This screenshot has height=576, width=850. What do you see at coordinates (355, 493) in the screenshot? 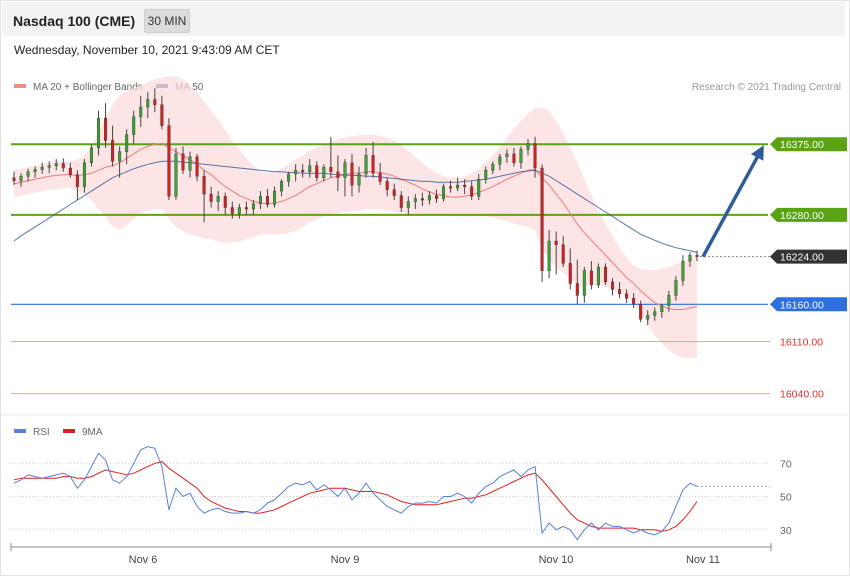
I see `rsi-line` at bounding box center [355, 493].